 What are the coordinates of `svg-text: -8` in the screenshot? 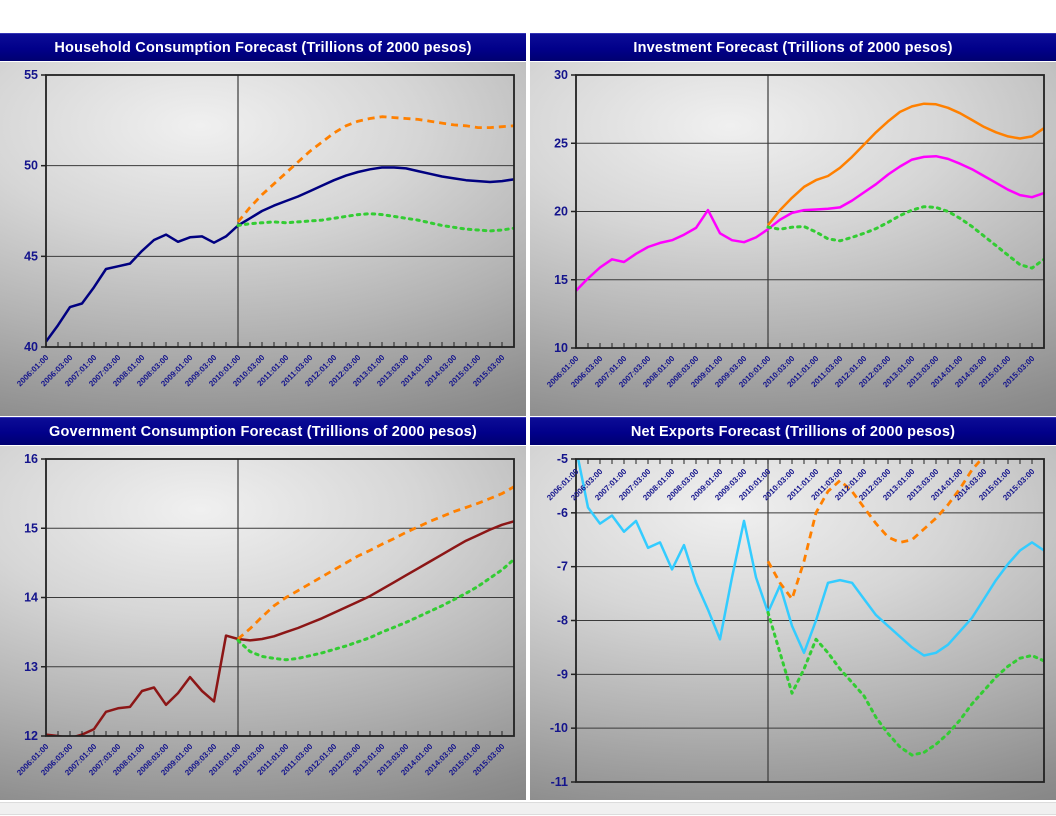 It's located at (562, 621).